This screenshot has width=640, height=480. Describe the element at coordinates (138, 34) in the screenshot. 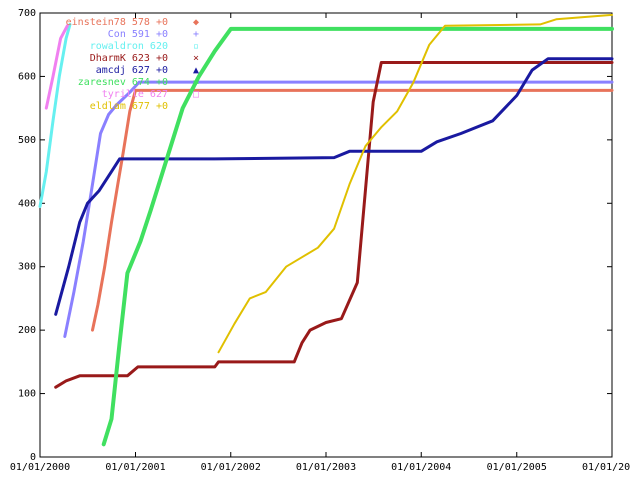

I see `legend-entry: Con 591 +0` at that location.